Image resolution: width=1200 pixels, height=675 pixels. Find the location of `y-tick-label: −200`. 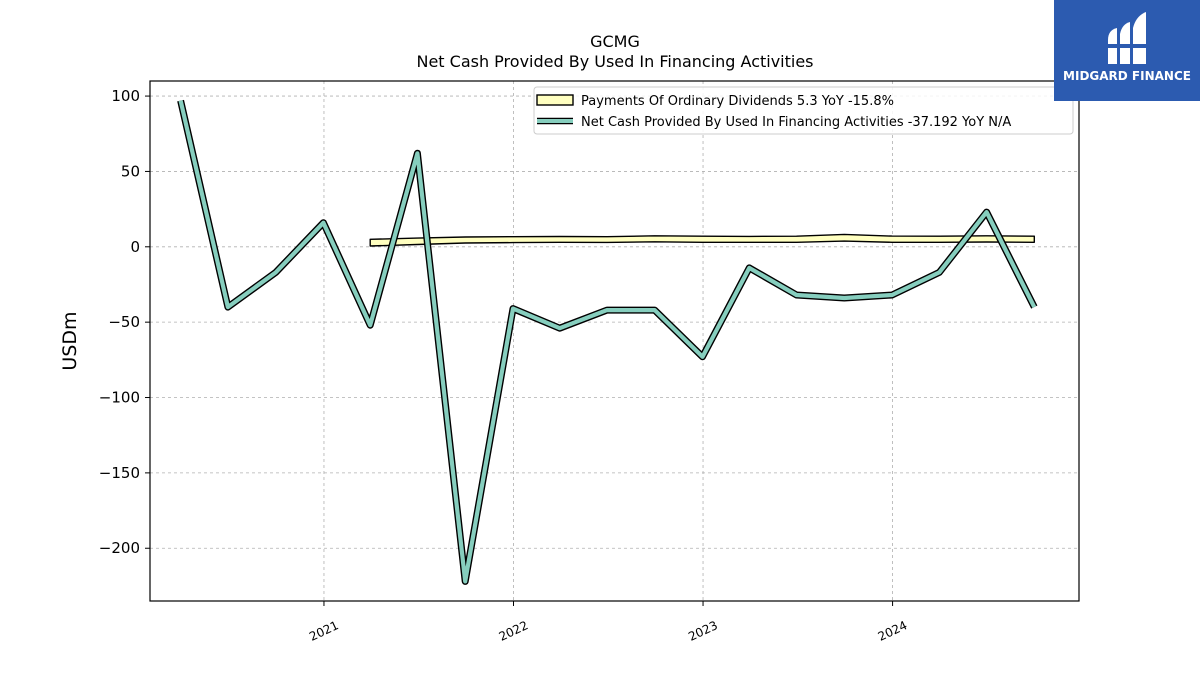

y-tick-label: −200 is located at coordinates (119, 548).